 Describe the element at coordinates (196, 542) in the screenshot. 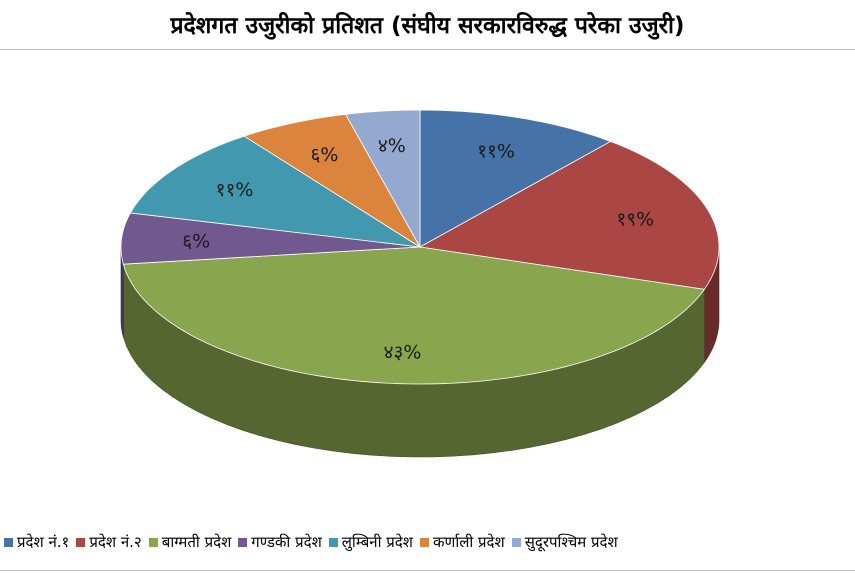

I see `legend-label-2: बाग्मती प्रदेश` at that location.